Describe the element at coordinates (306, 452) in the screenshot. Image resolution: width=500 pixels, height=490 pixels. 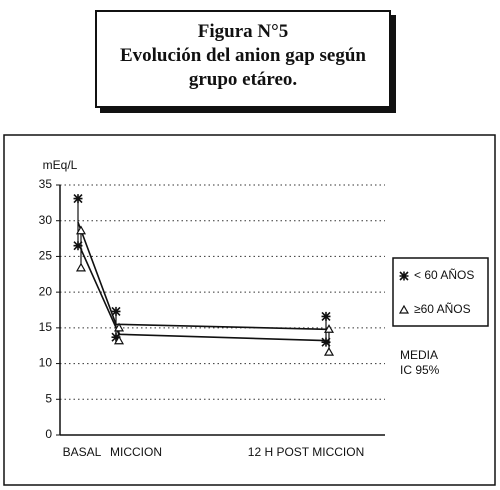
I see `x-tick-label: 12 H POST MICCION` at that location.